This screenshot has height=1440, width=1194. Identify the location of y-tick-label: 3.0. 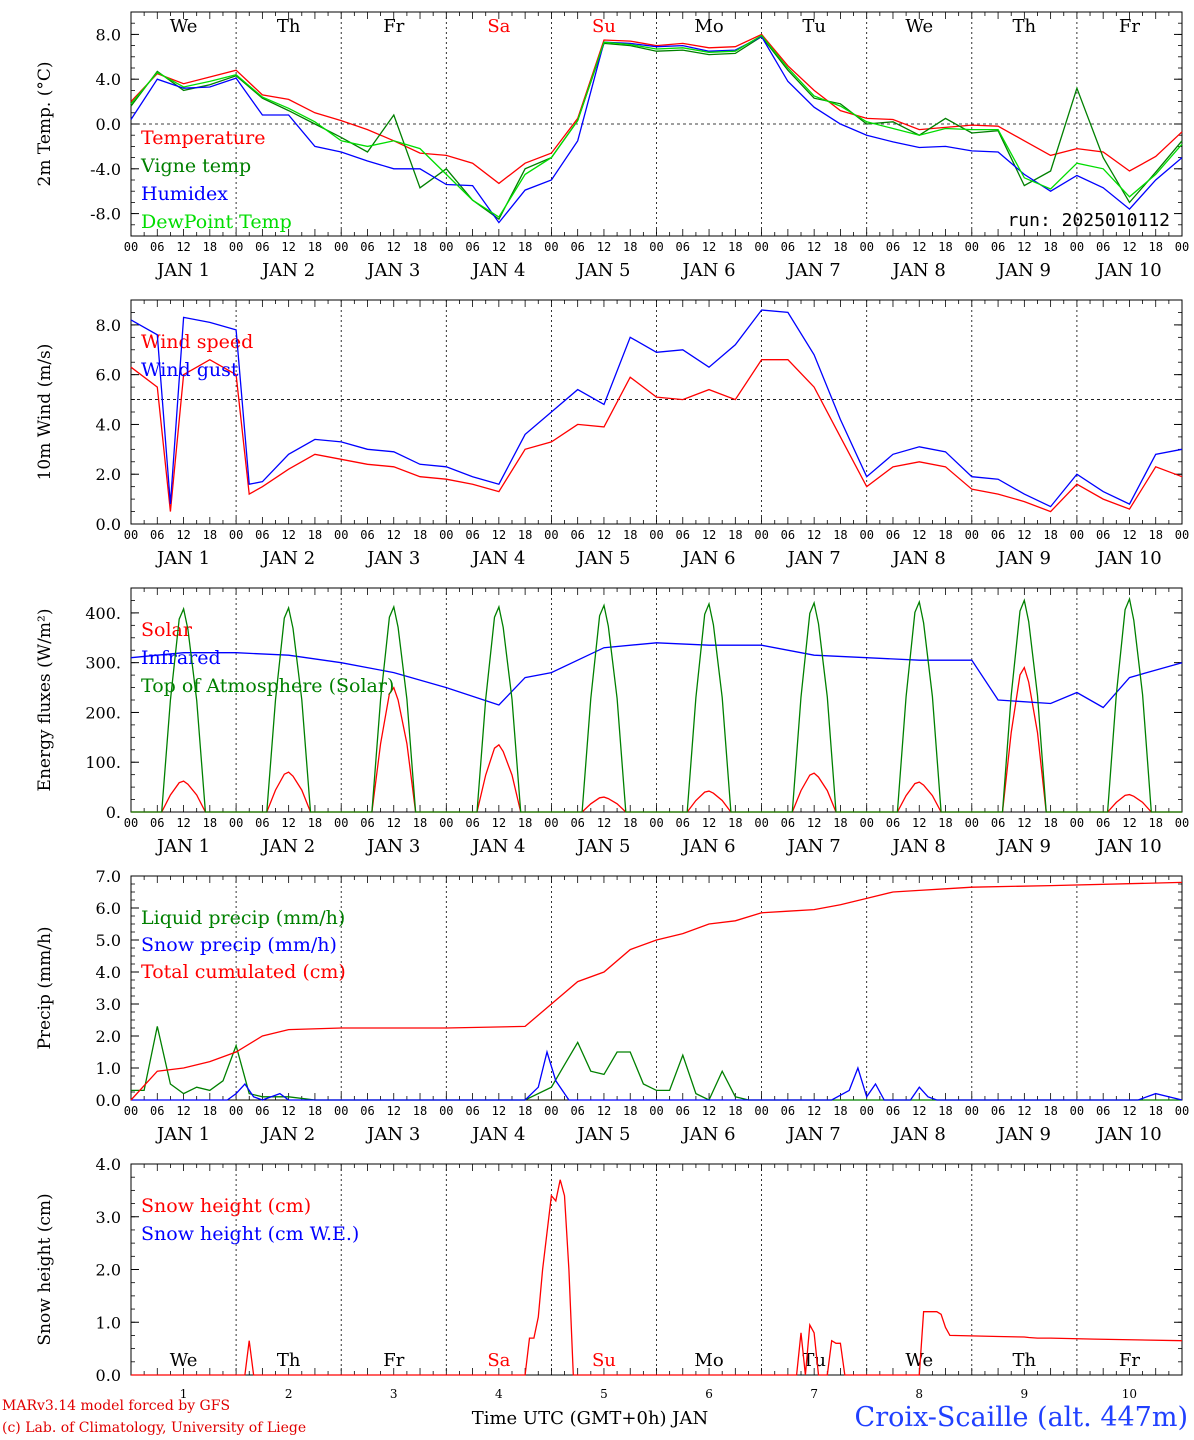
(108, 1217).